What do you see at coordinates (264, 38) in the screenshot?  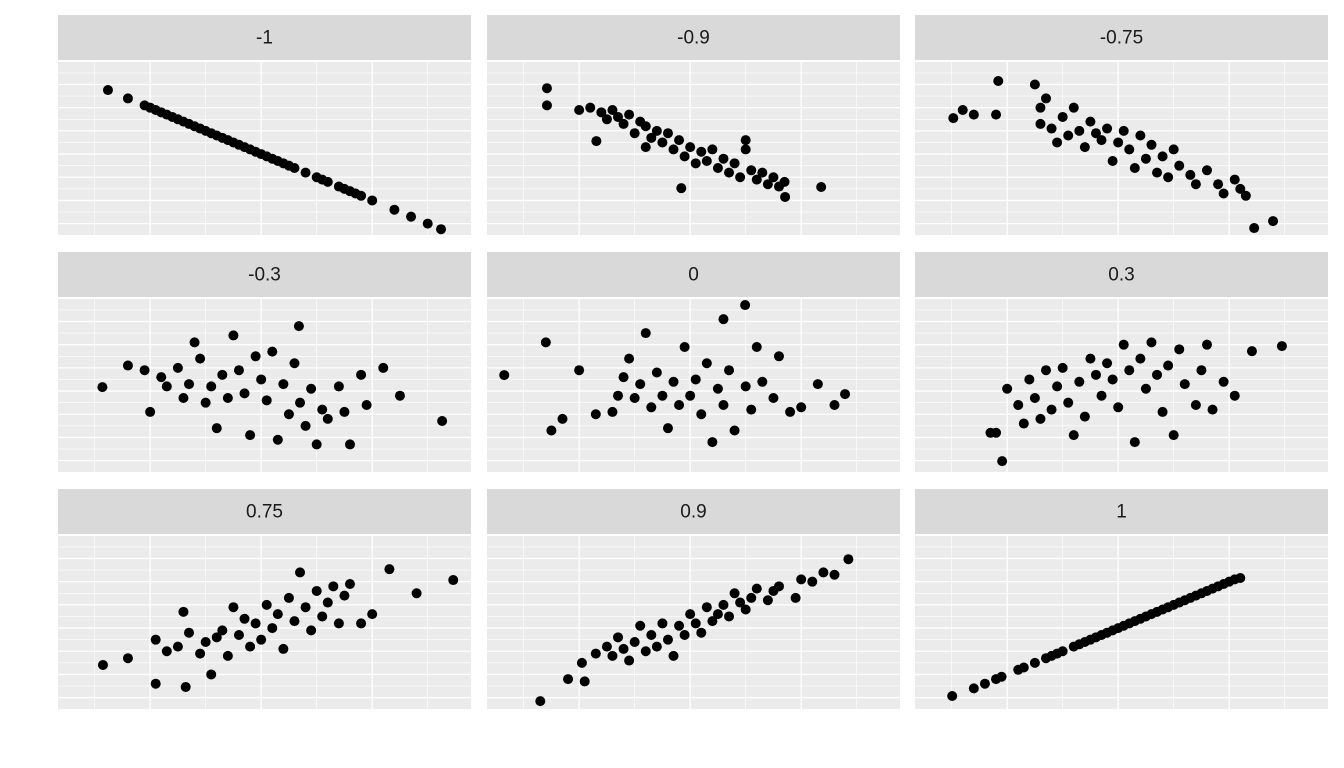 I see `strip-label: -1` at bounding box center [264, 38].